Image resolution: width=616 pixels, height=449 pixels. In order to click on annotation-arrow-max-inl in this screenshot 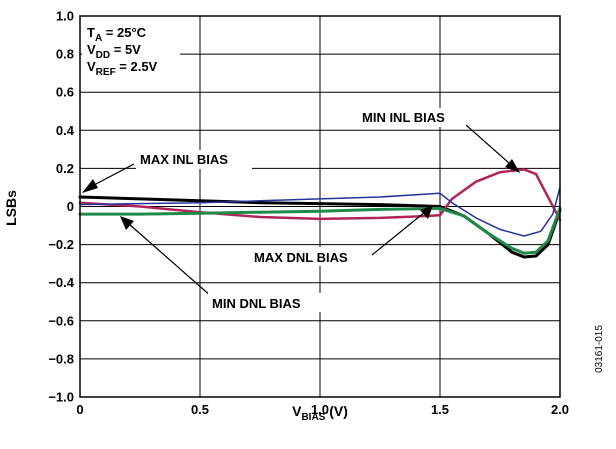, I will do `click(114, 174)`.